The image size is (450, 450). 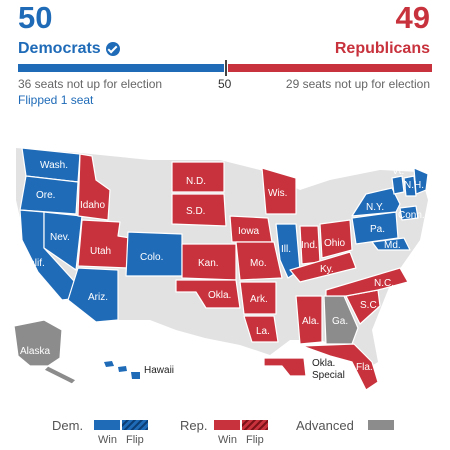 I want to click on state-wisconsin, so click(x=279, y=191).